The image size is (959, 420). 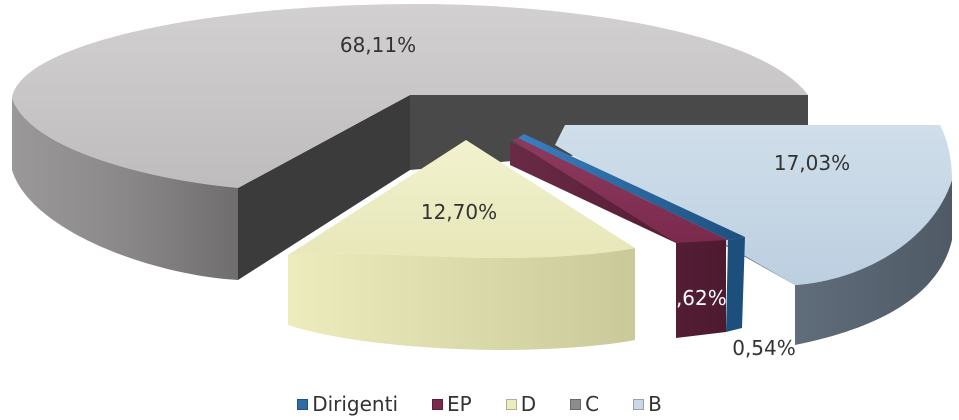 I want to click on legend-label-c: C, so click(x=592, y=404).